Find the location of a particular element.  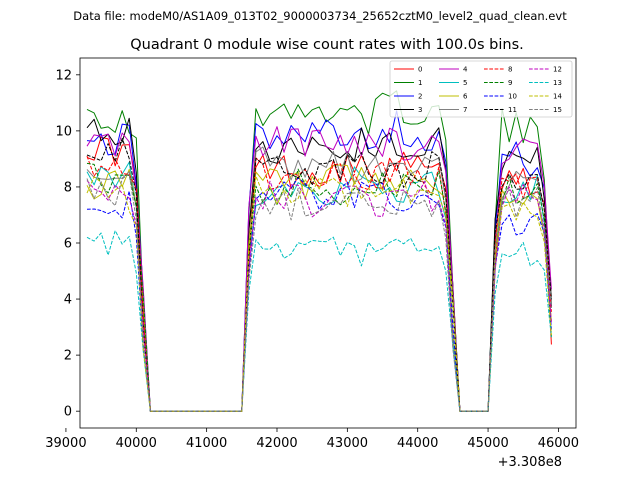

y-axis-ticks: 0 2 4 6 8 10 12 is located at coordinates (67, 244).